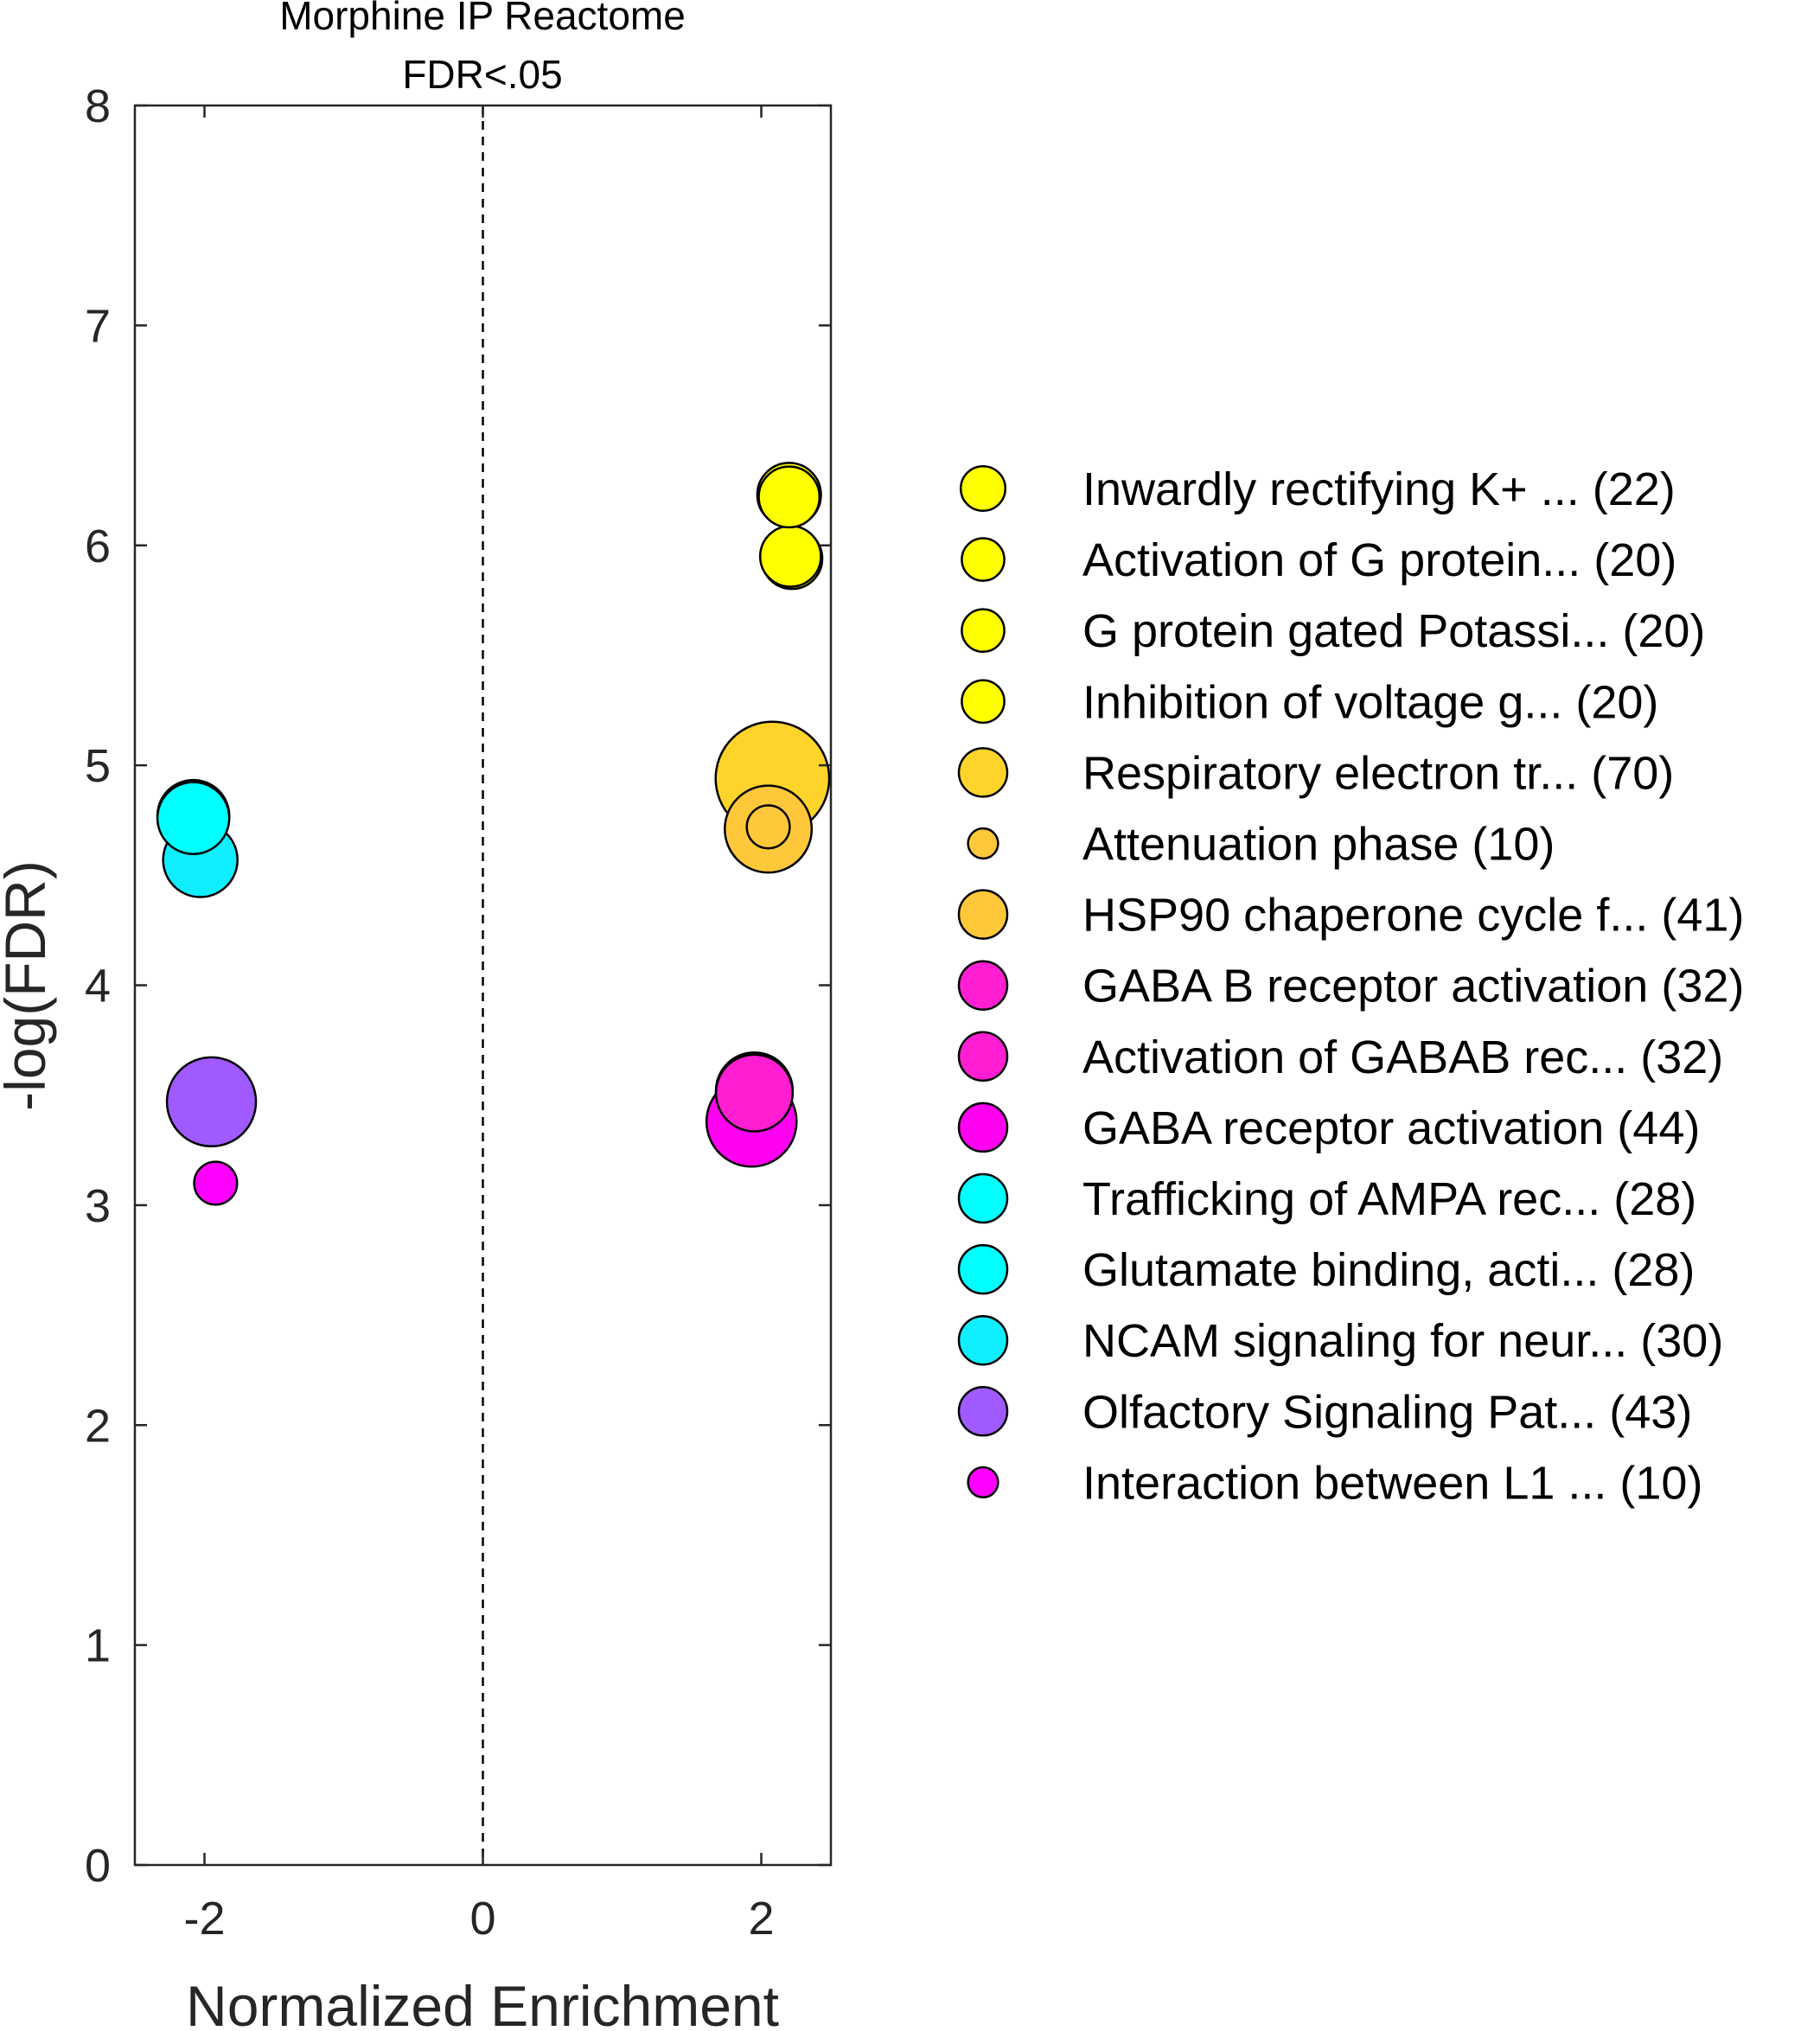 This screenshot has width=1820, height=2031. Describe the element at coordinates (204, 1919) in the screenshot. I see `x-tick-label: -2` at that location.